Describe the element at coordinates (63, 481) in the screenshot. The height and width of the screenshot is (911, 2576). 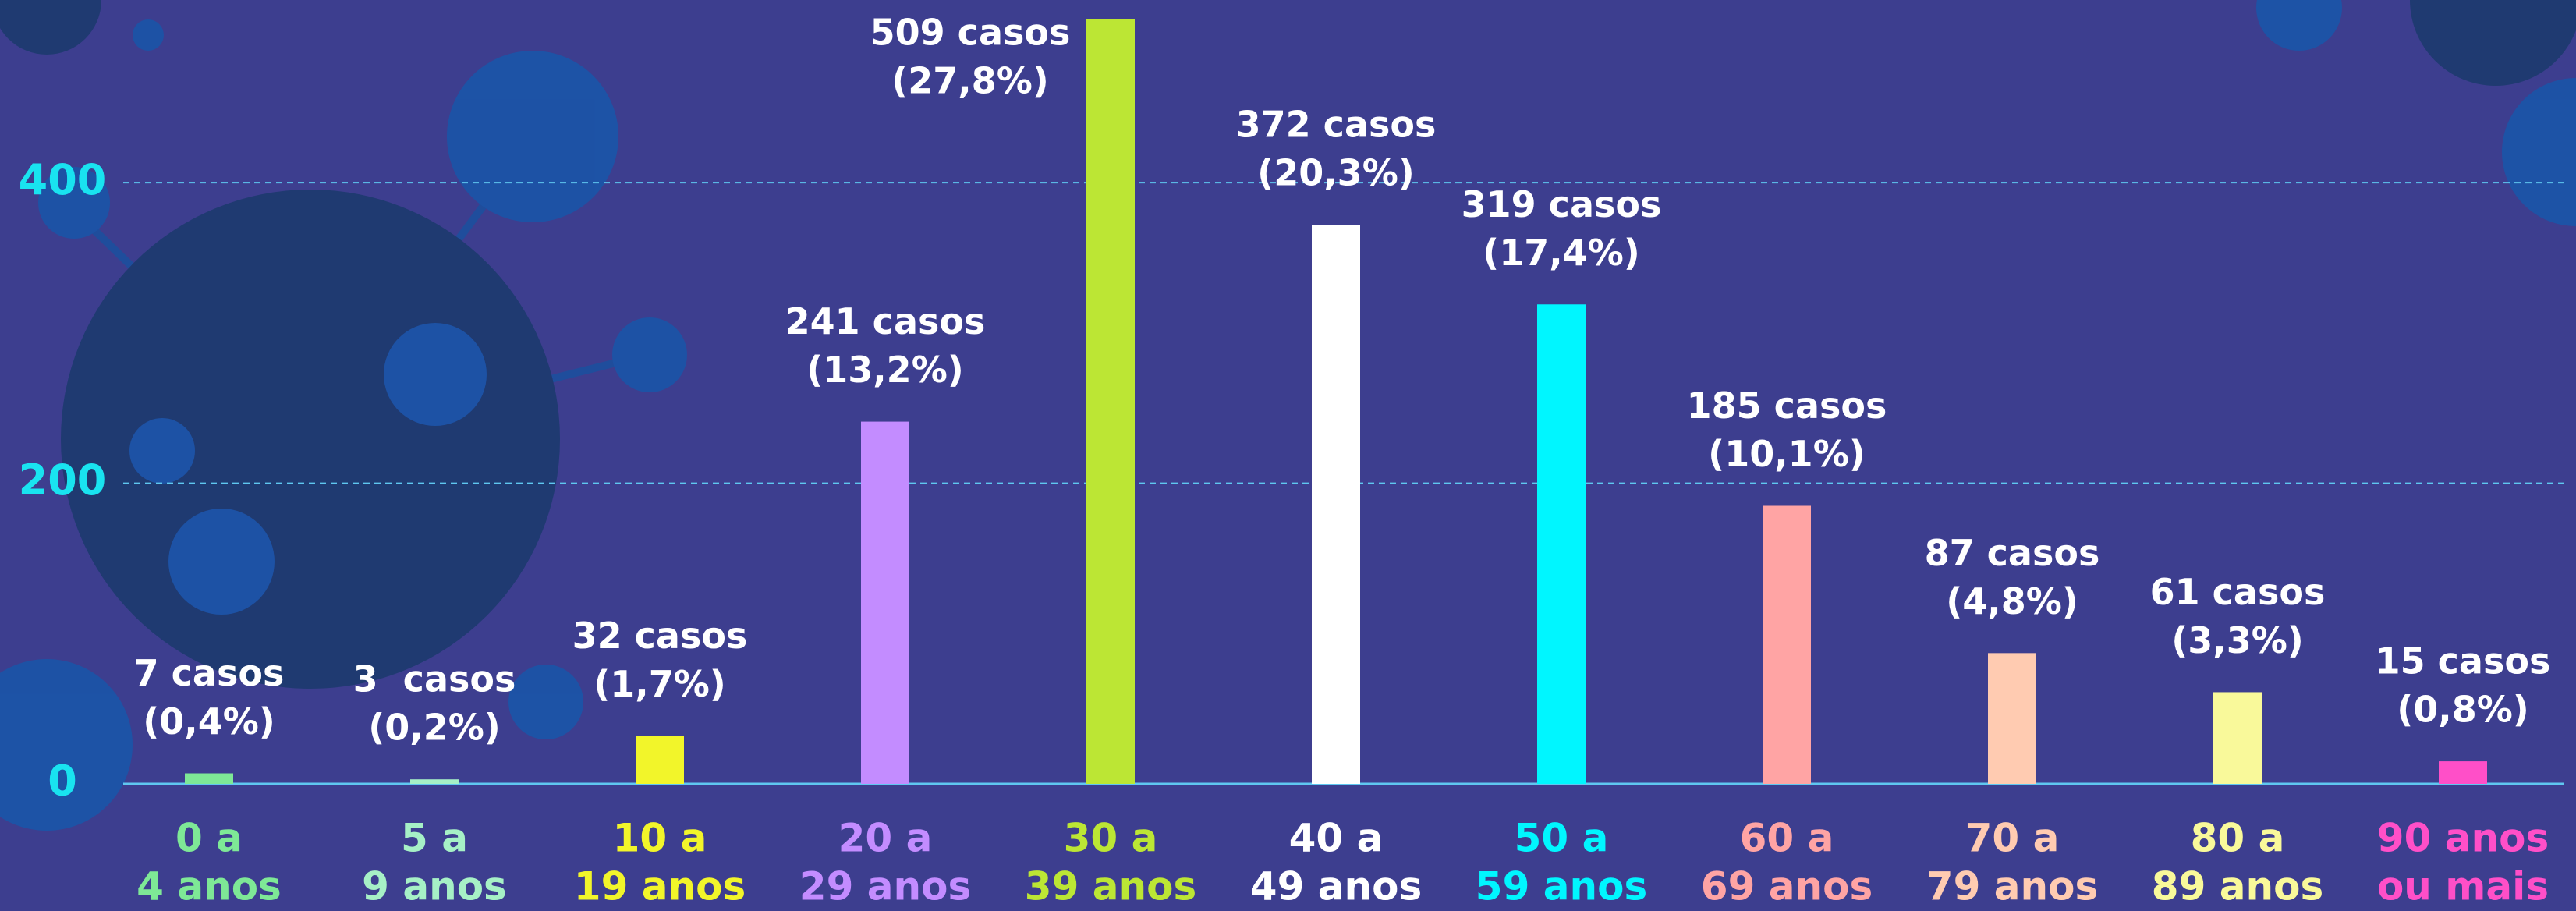
I see `y-tick-label: 200` at that location.